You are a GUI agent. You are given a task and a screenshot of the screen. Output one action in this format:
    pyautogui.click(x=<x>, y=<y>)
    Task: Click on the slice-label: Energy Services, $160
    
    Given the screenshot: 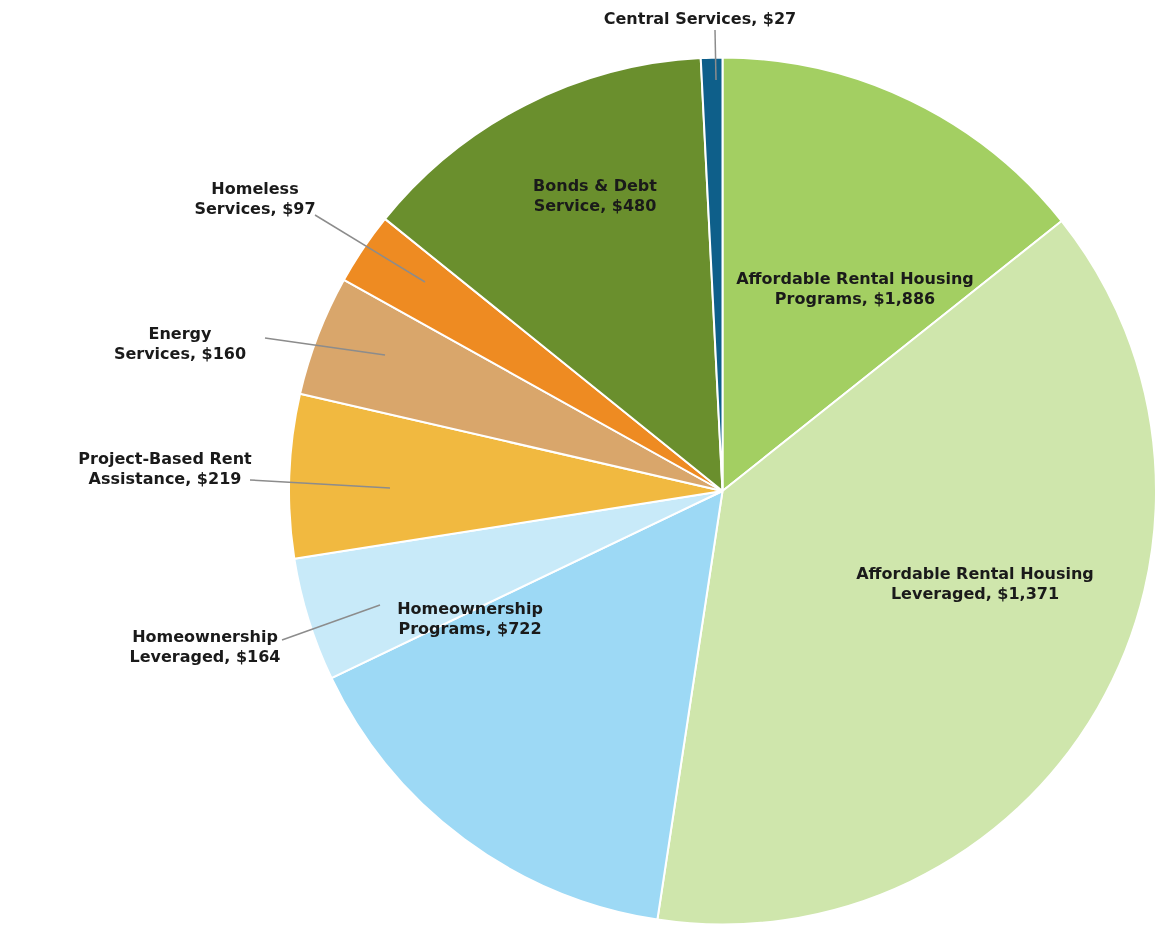 What is the action you would take?
    pyautogui.click(x=180, y=344)
    